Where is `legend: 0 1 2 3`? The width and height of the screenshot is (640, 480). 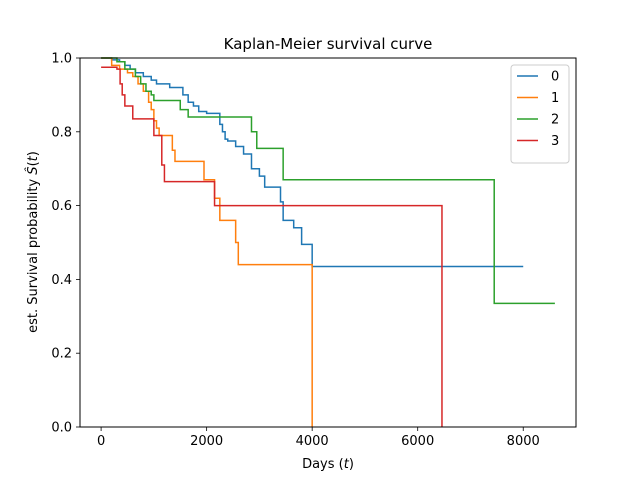 legend: 0 1 2 3 is located at coordinates (540, 114).